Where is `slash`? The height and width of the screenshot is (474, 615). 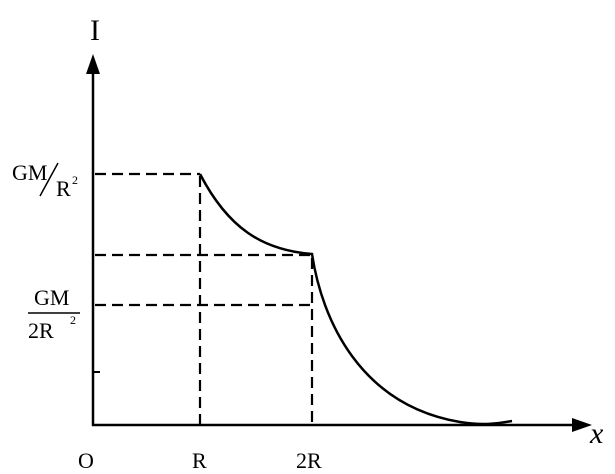 slash is located at coordinates (49, 179).